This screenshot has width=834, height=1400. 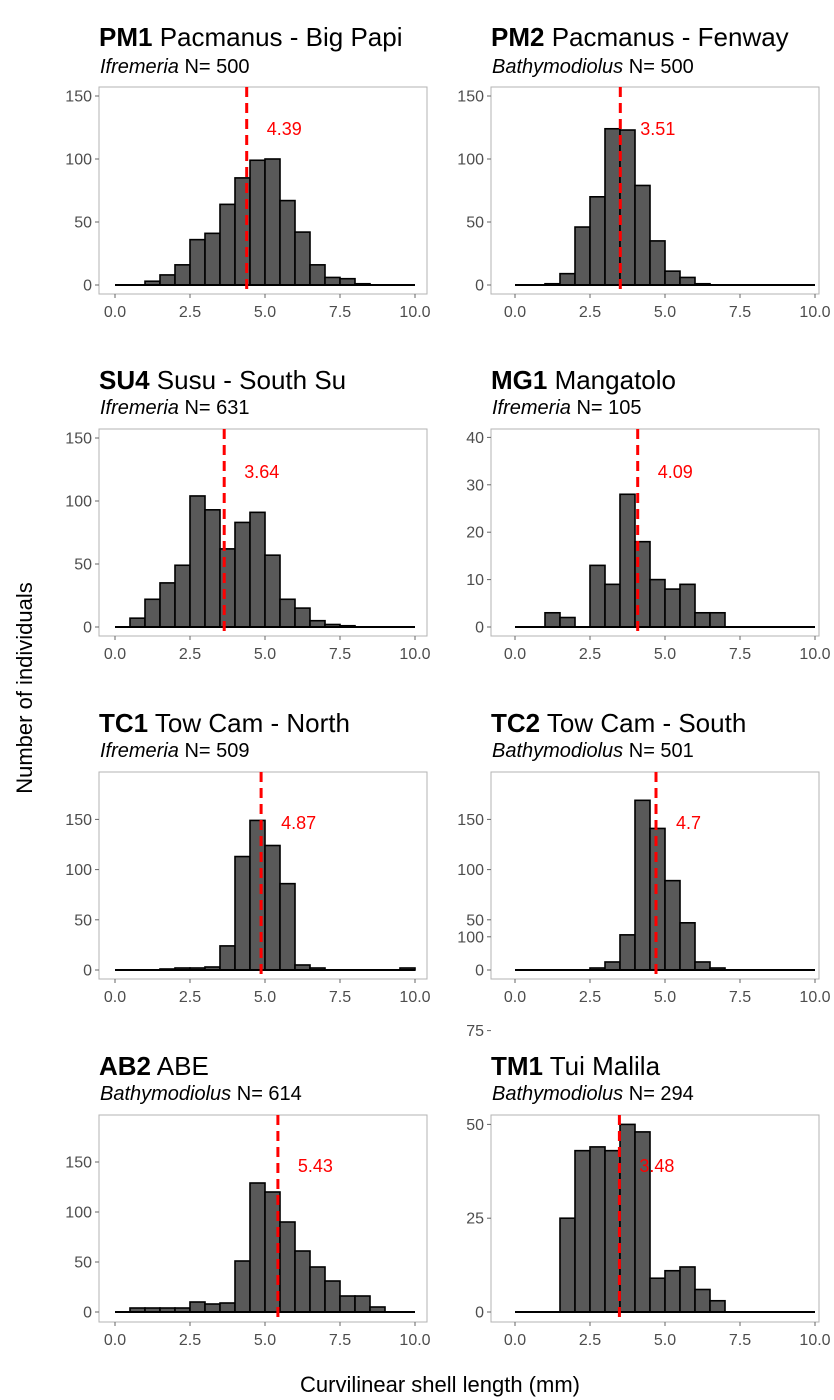 What do you see at coordinates (125, 37) in the screenshot?
I see `panel-code: PM1` at bounding box center [125, 37].